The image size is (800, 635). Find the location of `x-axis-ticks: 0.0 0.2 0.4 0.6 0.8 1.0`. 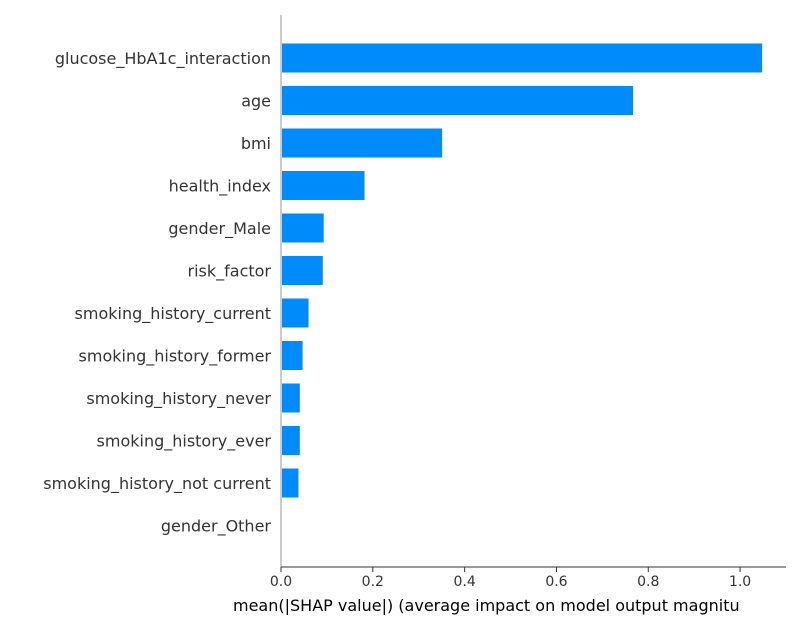

x-axis-ticks: 0.0 0.2 0.4 0.6 0.8 1.0 is located at coordinates (510, 578).